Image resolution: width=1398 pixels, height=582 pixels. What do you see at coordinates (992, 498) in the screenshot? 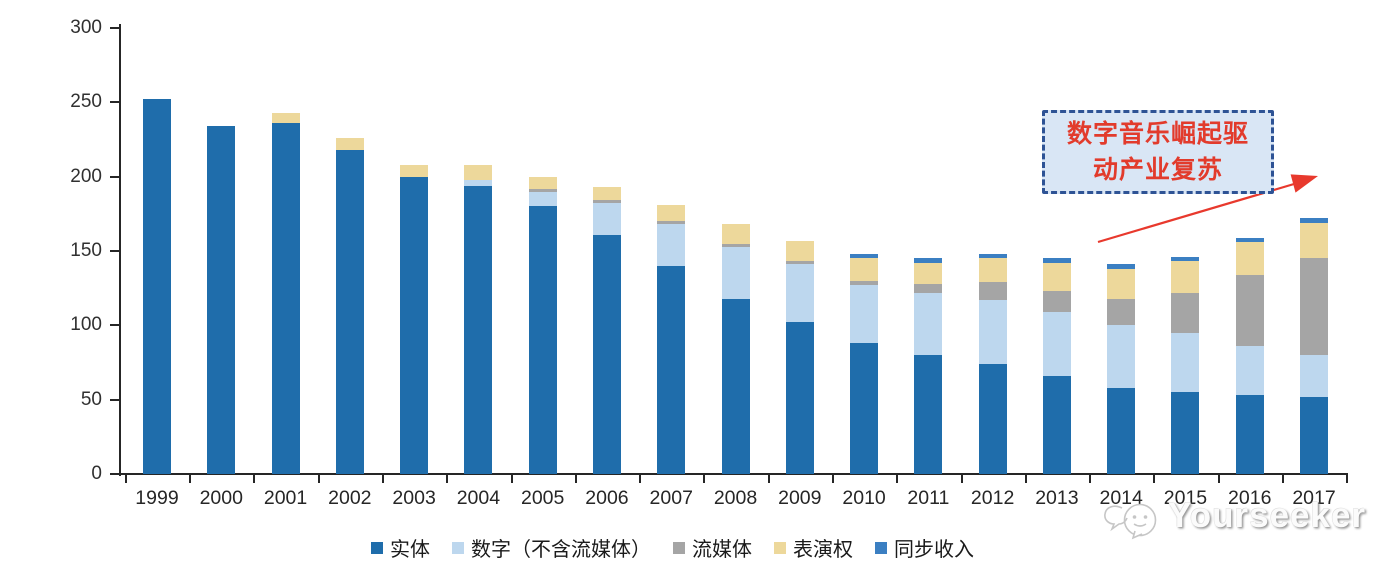
I see `x-axis-label-2012: 2012` at bounding box center [992, 498].